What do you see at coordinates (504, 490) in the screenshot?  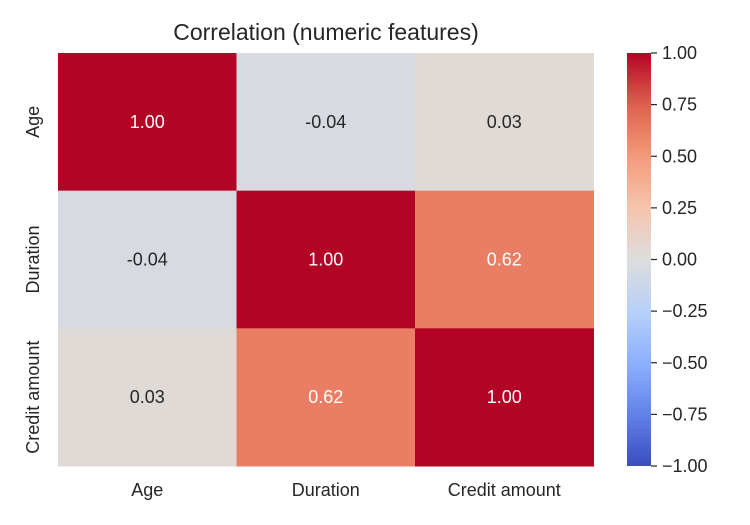 I see `x-tick-label: Credit amount` at bounding box center [504, 490].